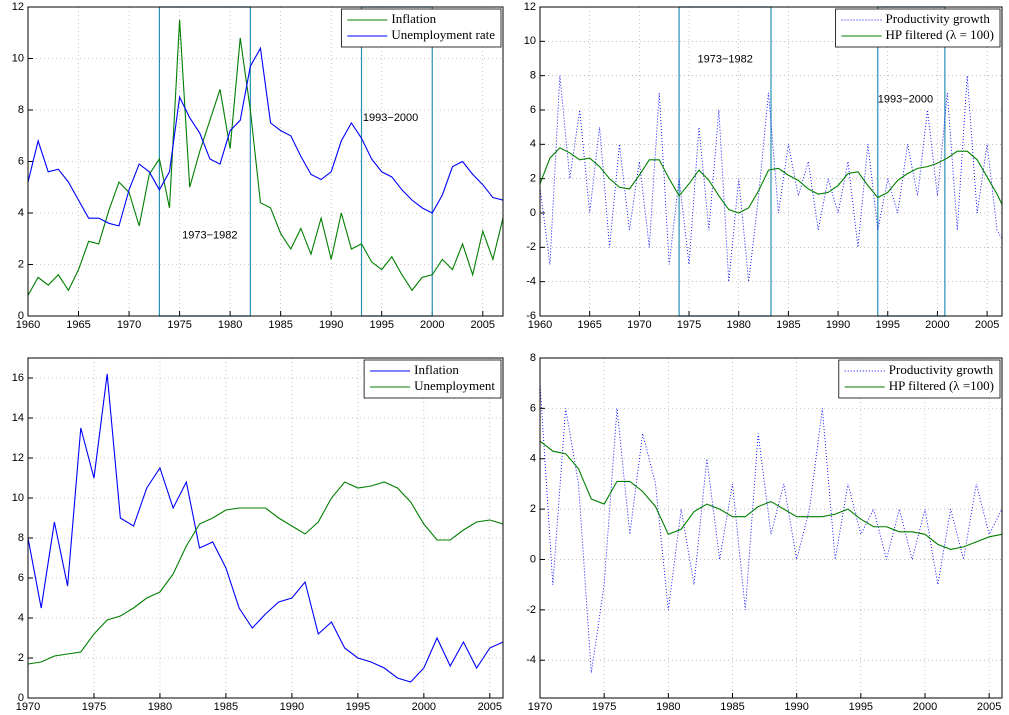 Image resolution: width=1009 pixels, height=715 pixels. Describe the element at coordinates (18, 378) in the screenshot. I see `y-tick-label: 16` at that location.